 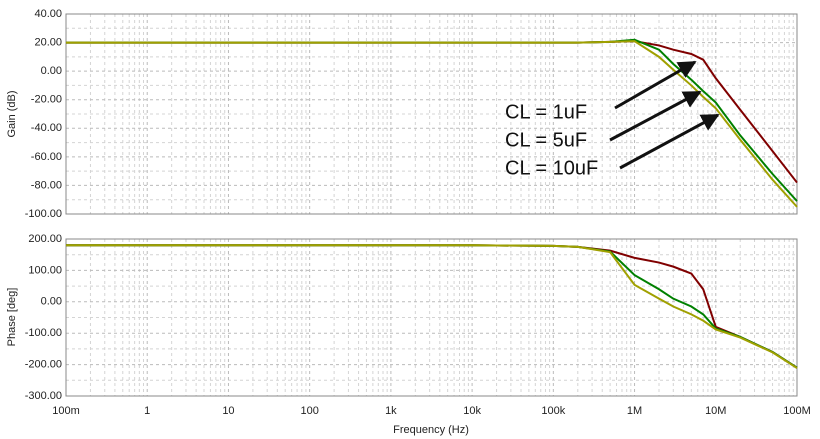 I want to click on annotation: CL = 10uF, so click(x=551, y=168).